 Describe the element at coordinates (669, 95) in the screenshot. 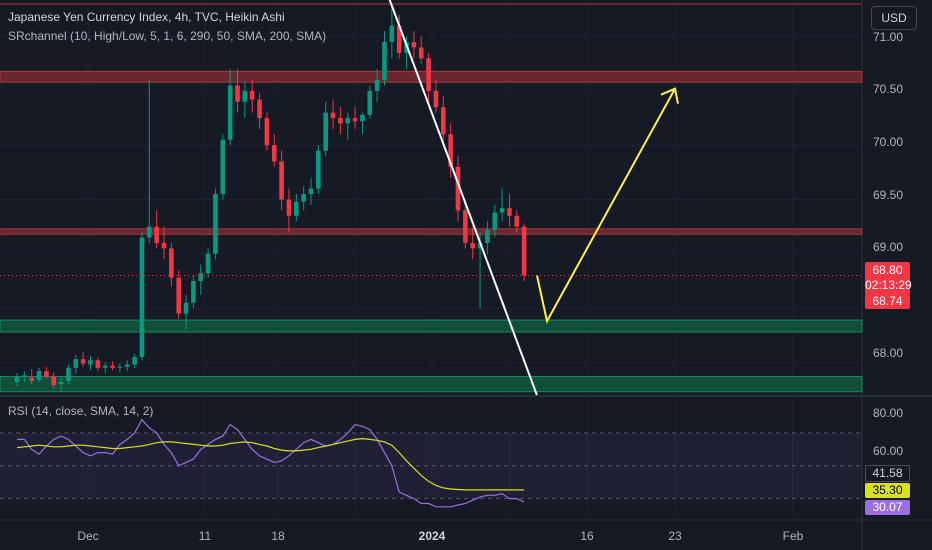

I see `projection-arrowhead` at that location.